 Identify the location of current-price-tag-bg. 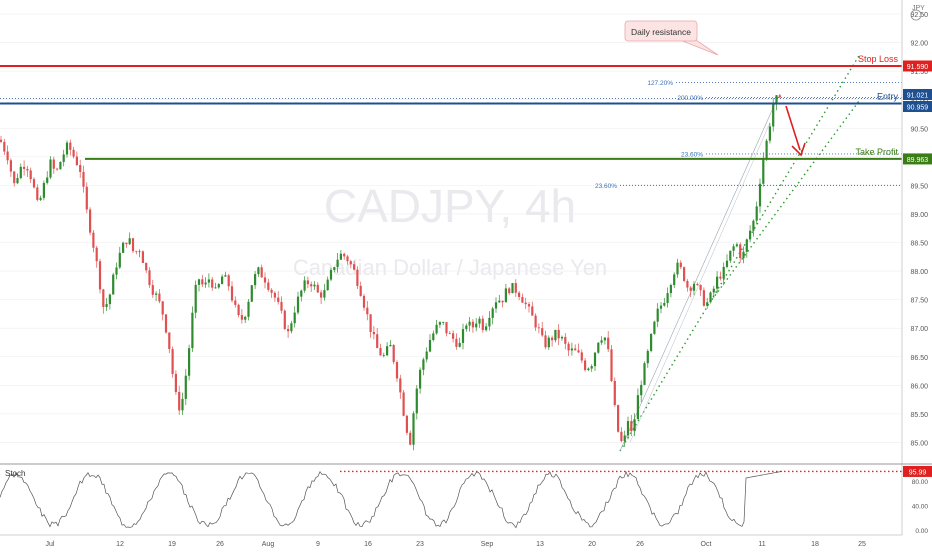
(917, 106).